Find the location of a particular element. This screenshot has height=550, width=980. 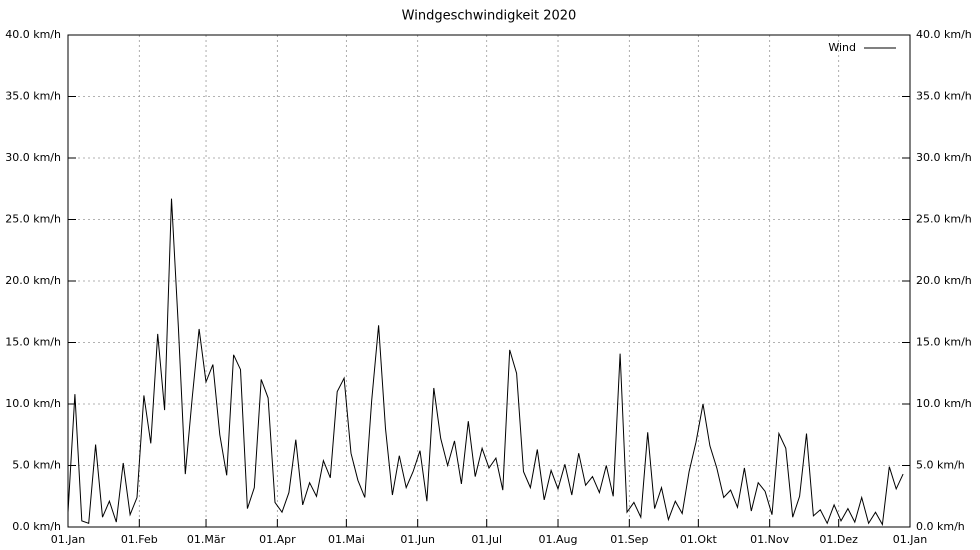

y2-tick-label: 30.0 km/h is located at coordinates (944, 157).